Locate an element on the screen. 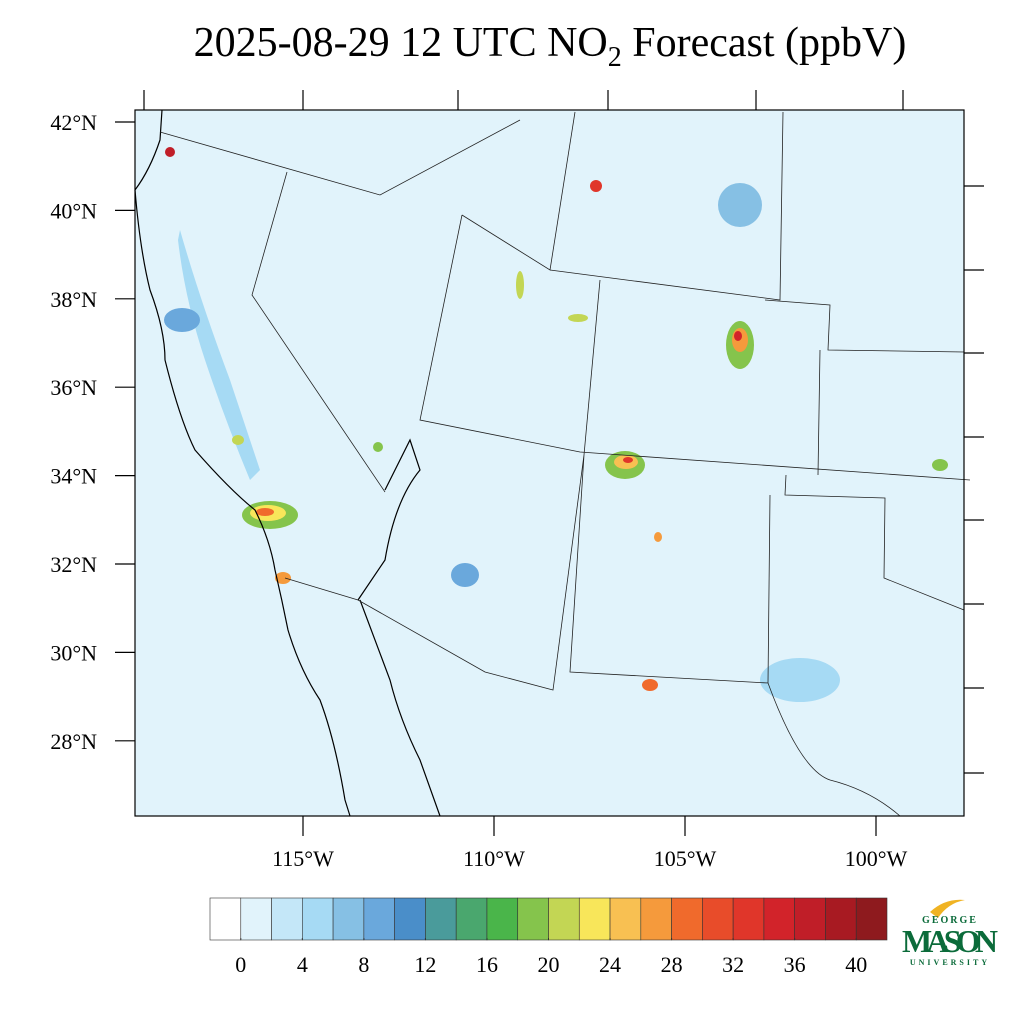 This screenshot has width=1024, height=1024. colorbar-label: 16 is located at coordinates (487, 964).